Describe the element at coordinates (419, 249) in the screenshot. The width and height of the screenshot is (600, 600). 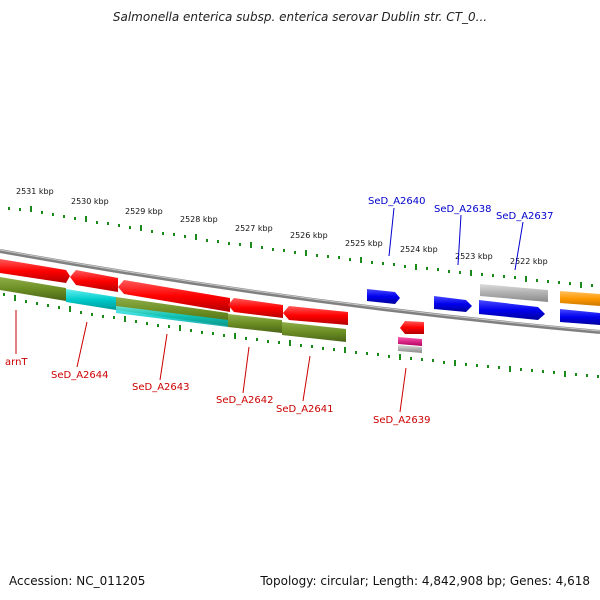
I see `scale-label: 2524 kbp` at that location.